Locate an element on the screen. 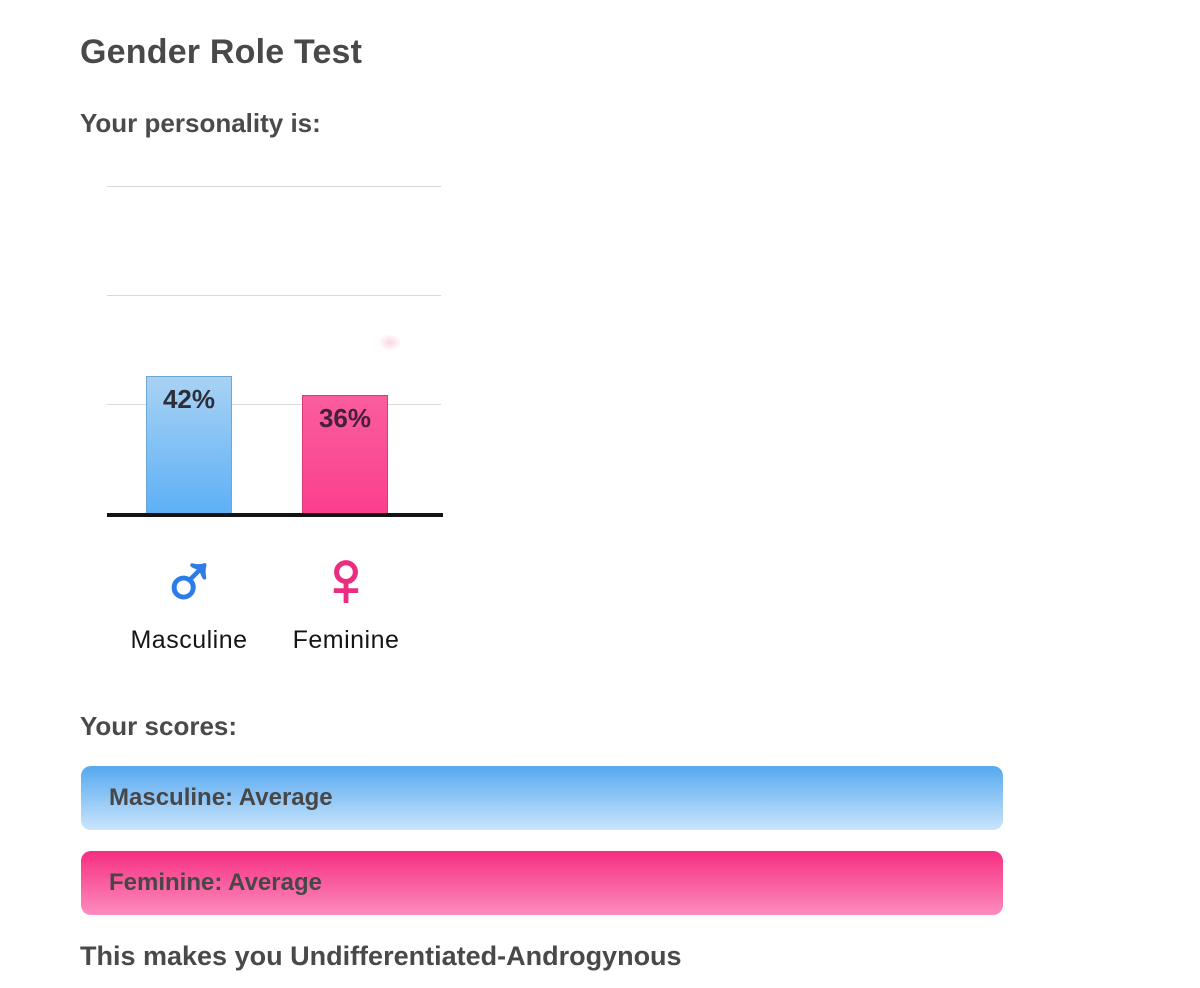 The image size is (1200, 988). page-title: Gender Role Test is located at coordinates (221, 52).